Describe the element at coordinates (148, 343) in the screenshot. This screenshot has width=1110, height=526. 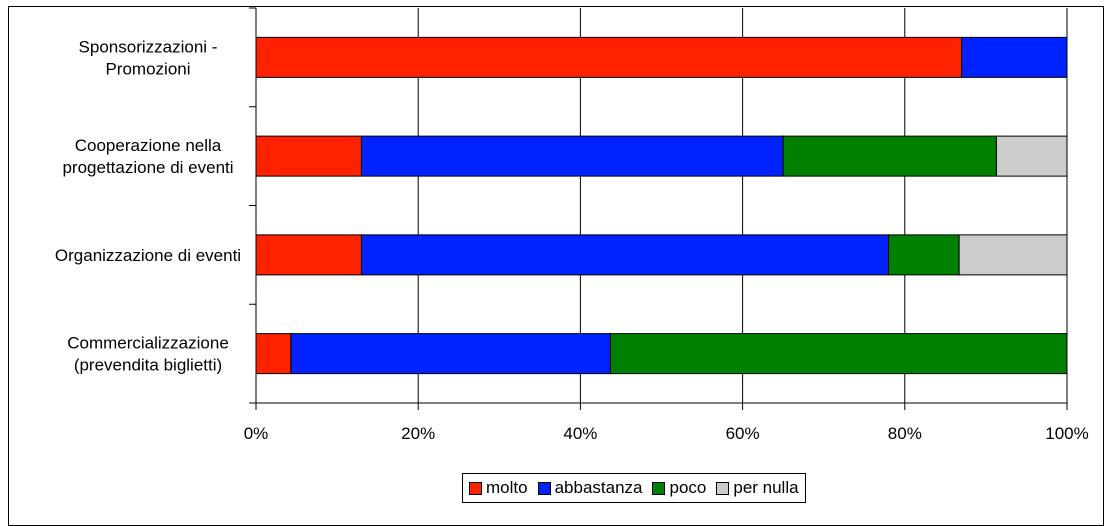
I see `category-label: Commercializzazione` at that location.